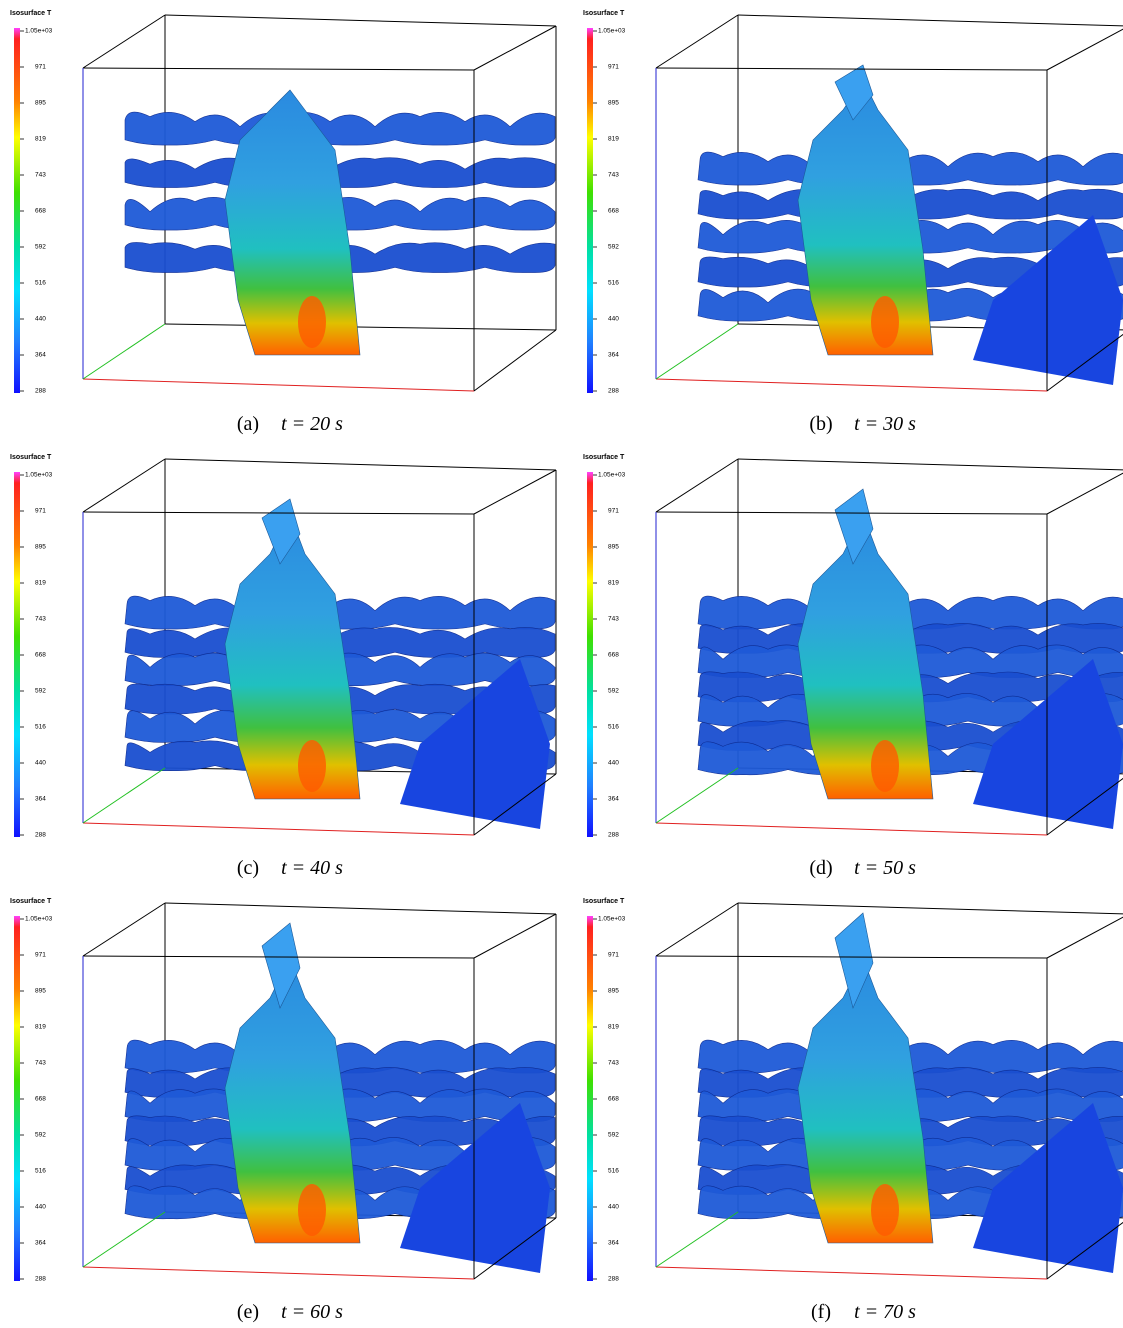  What do you see at coordinates (248, 424) in the screenshot?
I see `caption-label: (a)` at bounding box center [248, 424].